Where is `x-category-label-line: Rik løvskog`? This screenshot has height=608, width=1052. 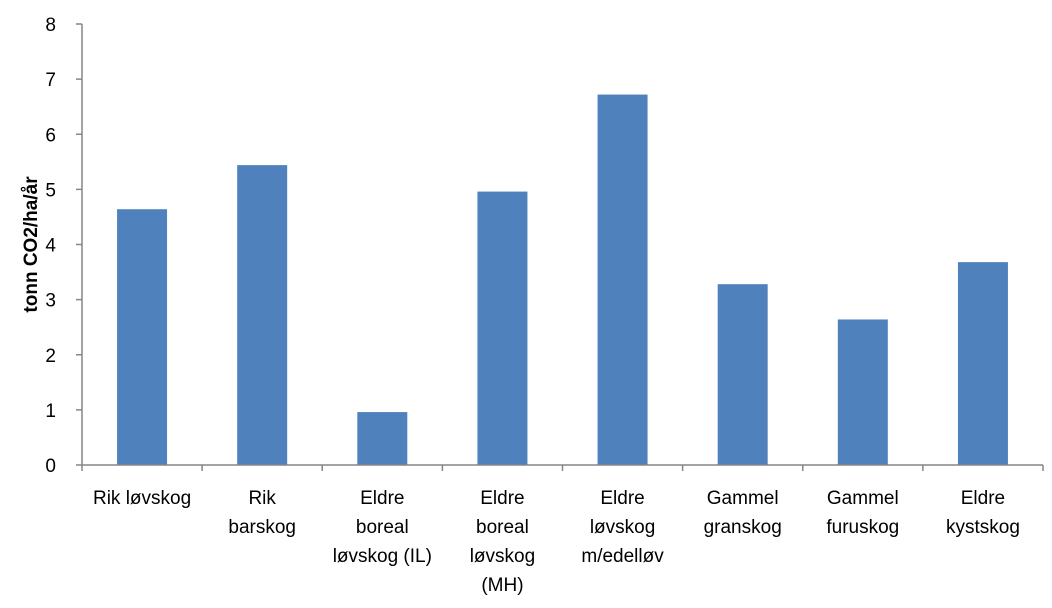 x-category-label-line: Rik løvskog is located at coordinates (142, 498).